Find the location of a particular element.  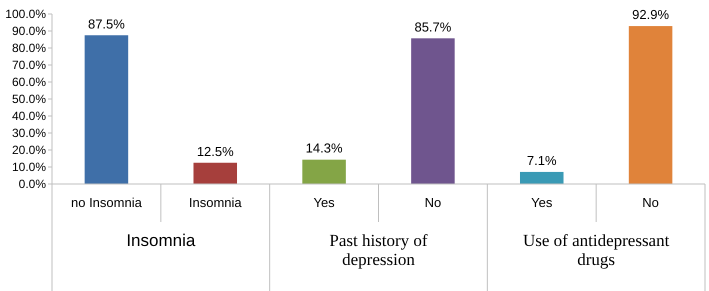

y-tick-label: 100.0% is located at coordinates (25, 14).